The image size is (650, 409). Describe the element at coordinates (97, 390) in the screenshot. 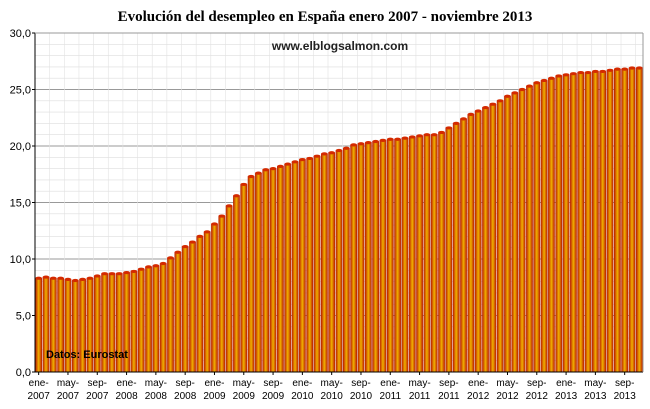

I see `x-tick-label: sep-2007` at that location.